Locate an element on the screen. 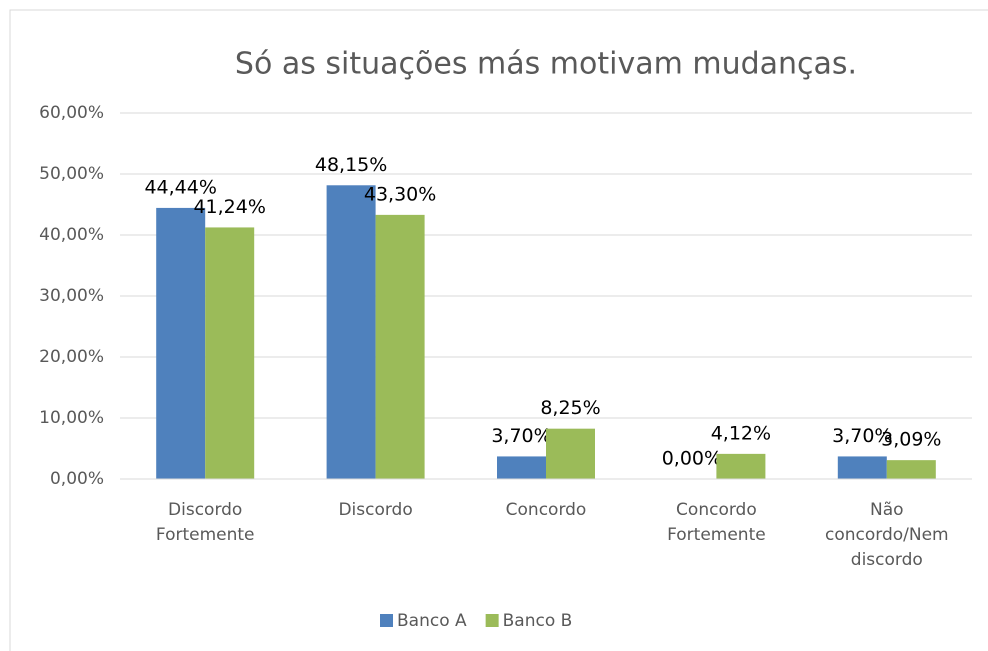 The width and height of the screenshot is (988, 651). x-tick-line: Não is located at coordinates (887, 510).